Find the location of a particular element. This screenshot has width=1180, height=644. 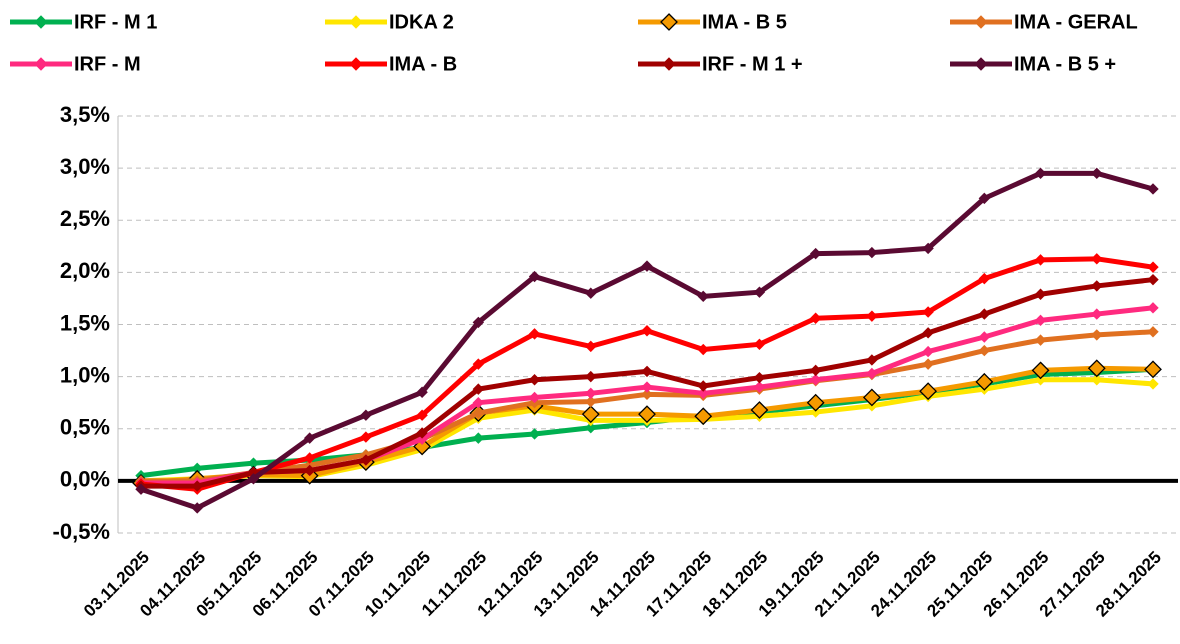

legend-label: IRF - M is located at coordinates (107, 64).